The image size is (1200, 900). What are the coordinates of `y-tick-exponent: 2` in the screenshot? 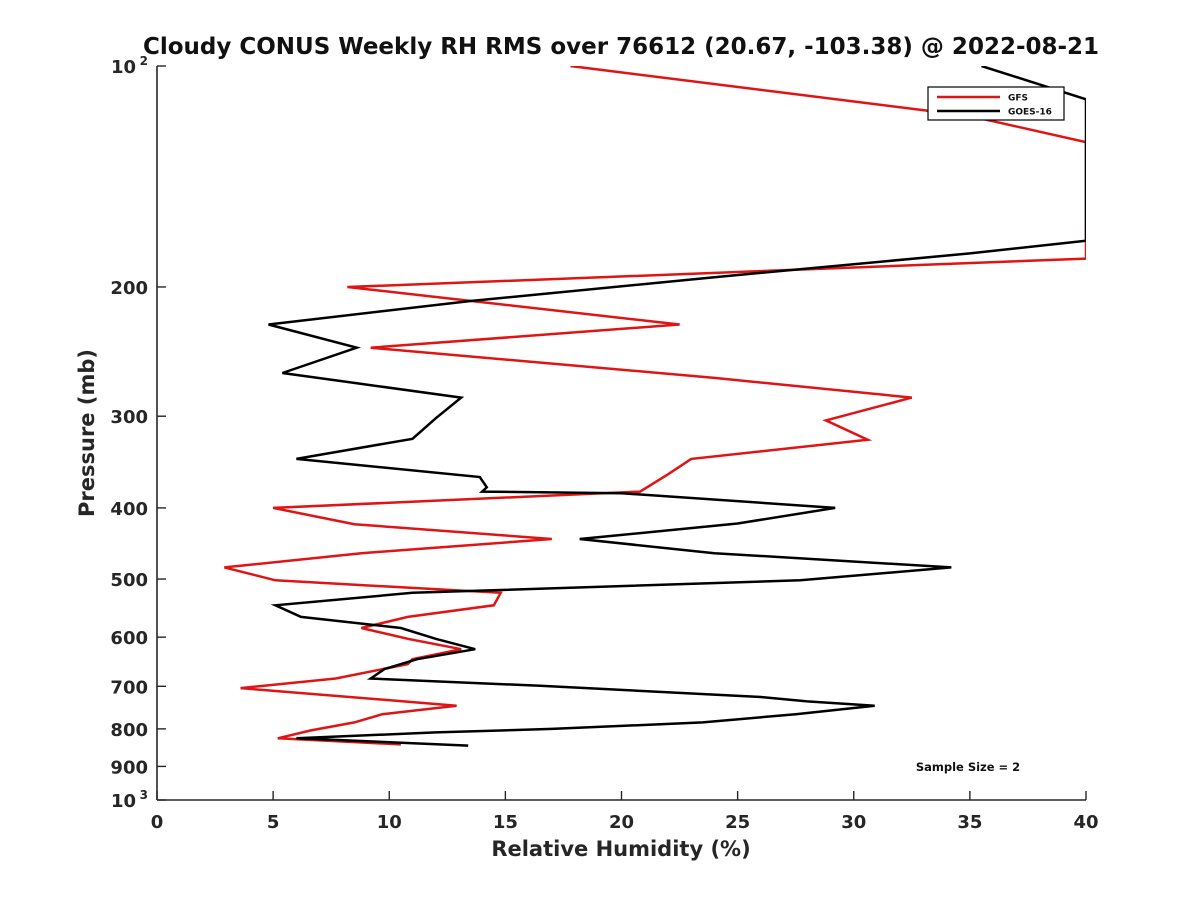 It's located at (144, 61).